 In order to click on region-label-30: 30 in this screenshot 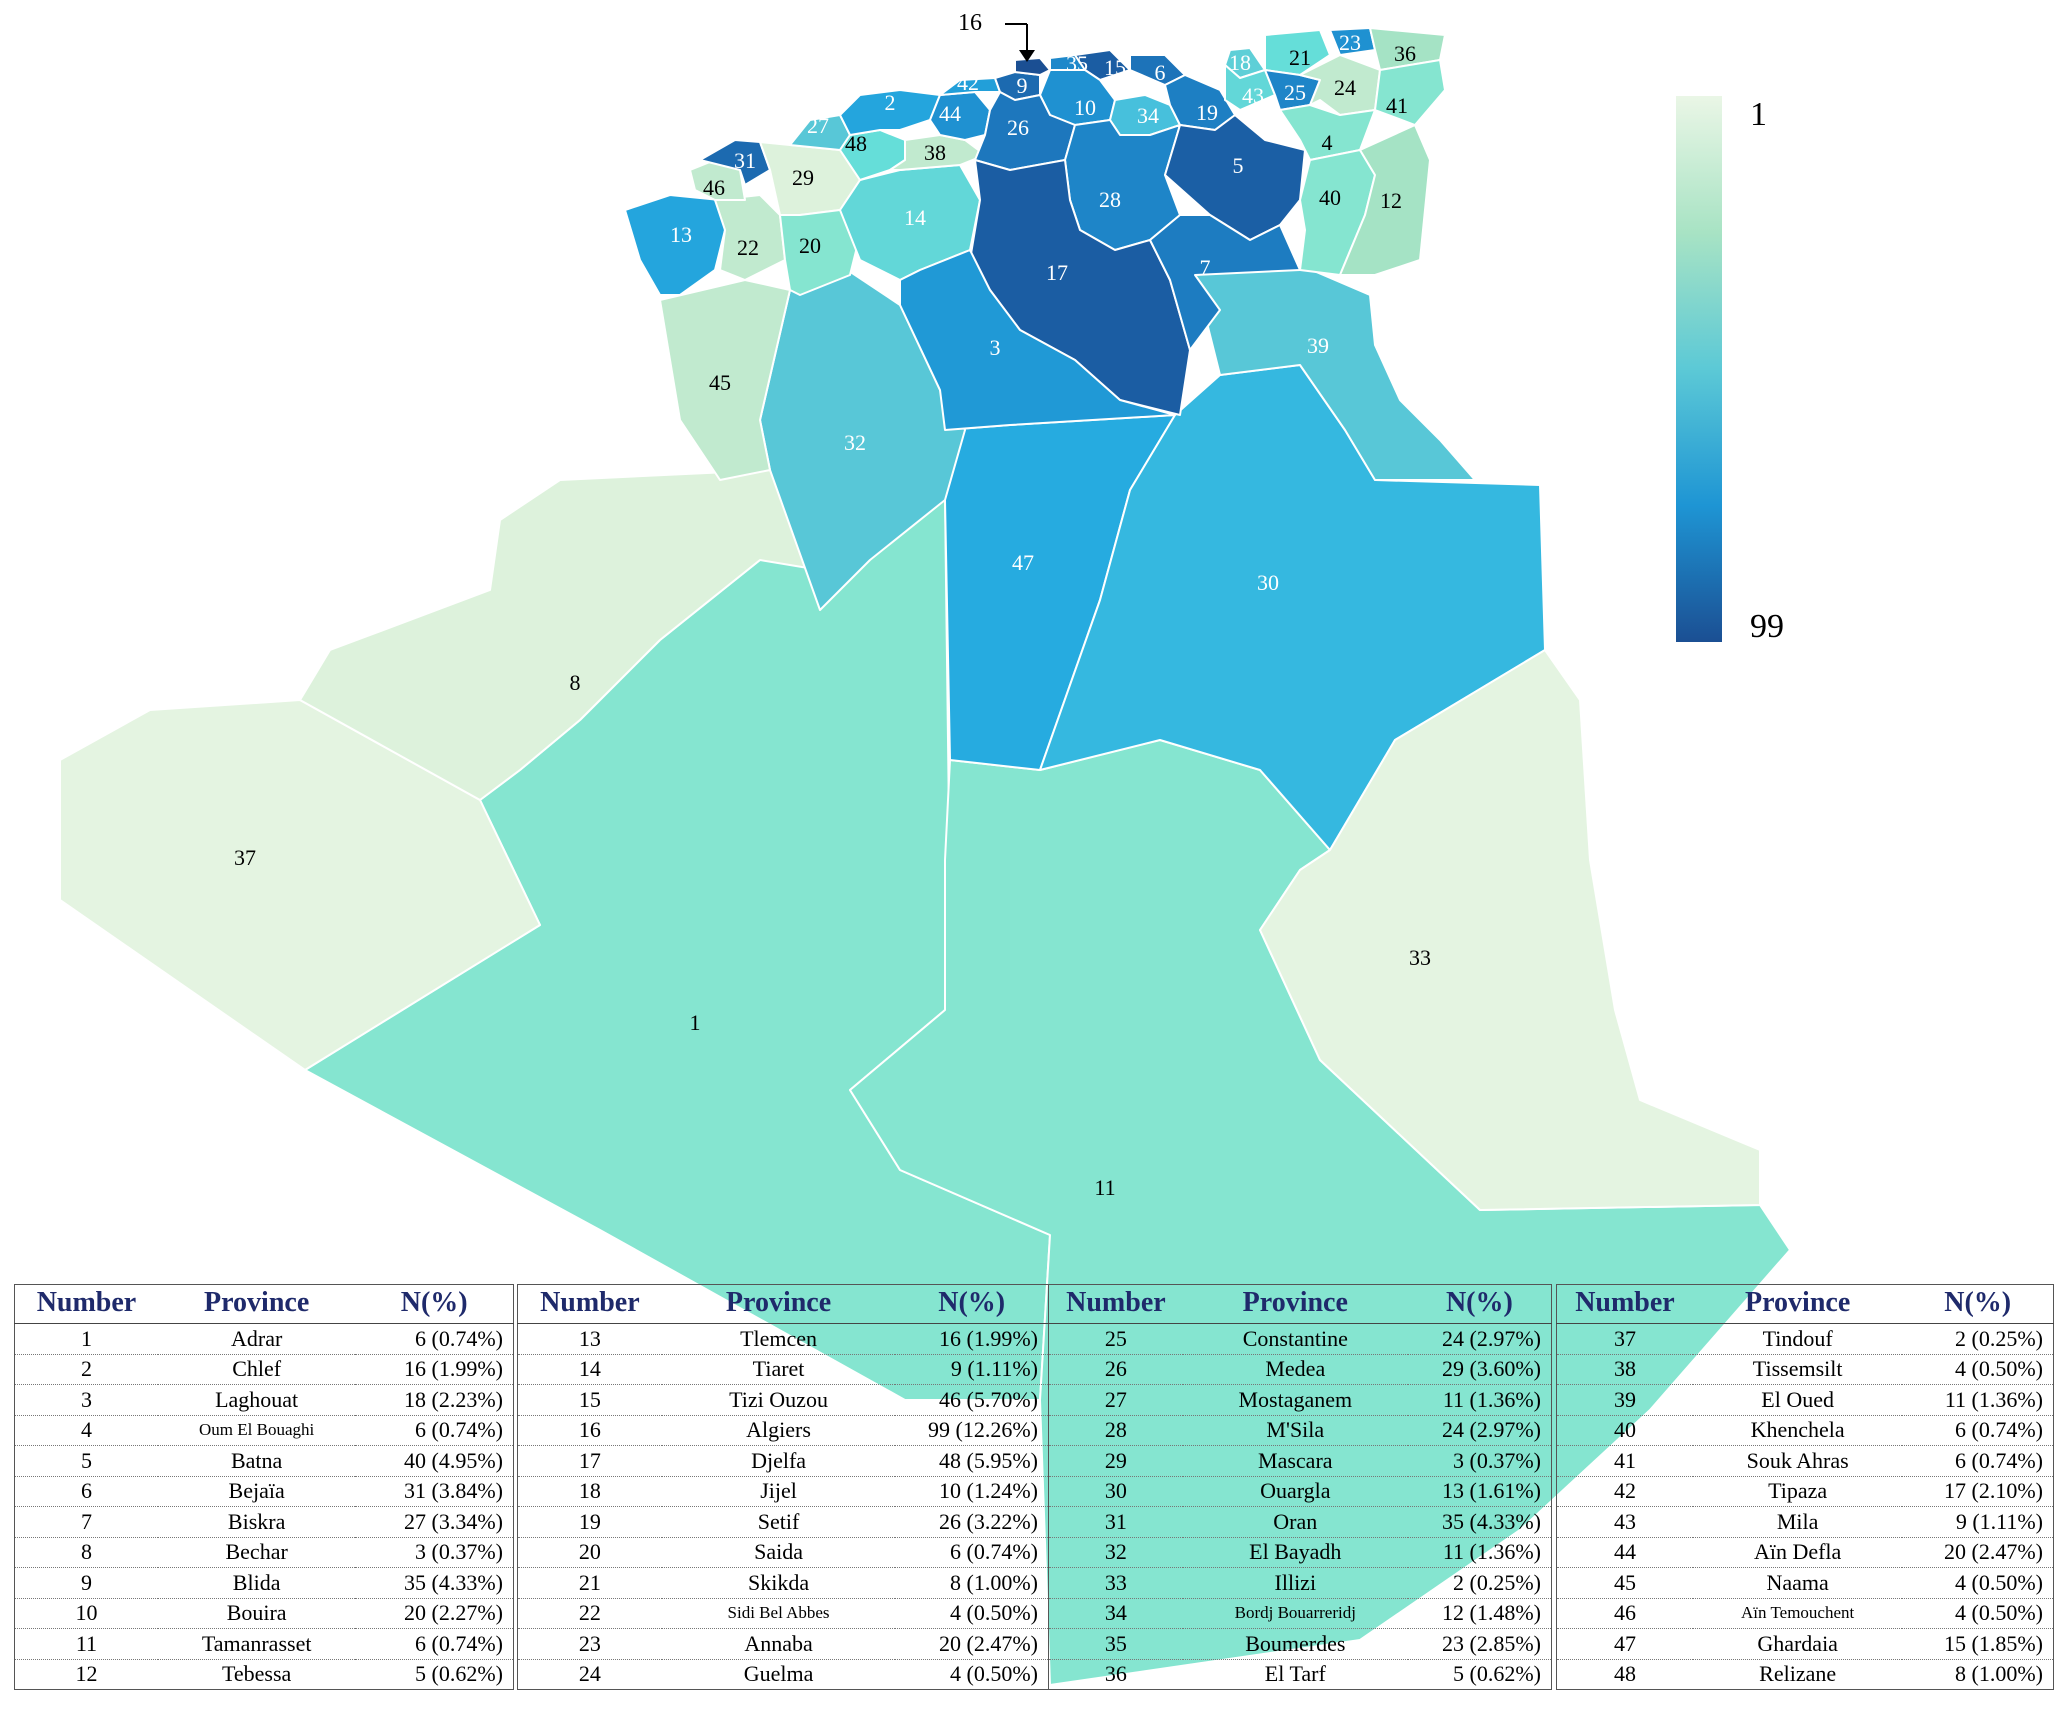, I will do `click(1268, 582)`.